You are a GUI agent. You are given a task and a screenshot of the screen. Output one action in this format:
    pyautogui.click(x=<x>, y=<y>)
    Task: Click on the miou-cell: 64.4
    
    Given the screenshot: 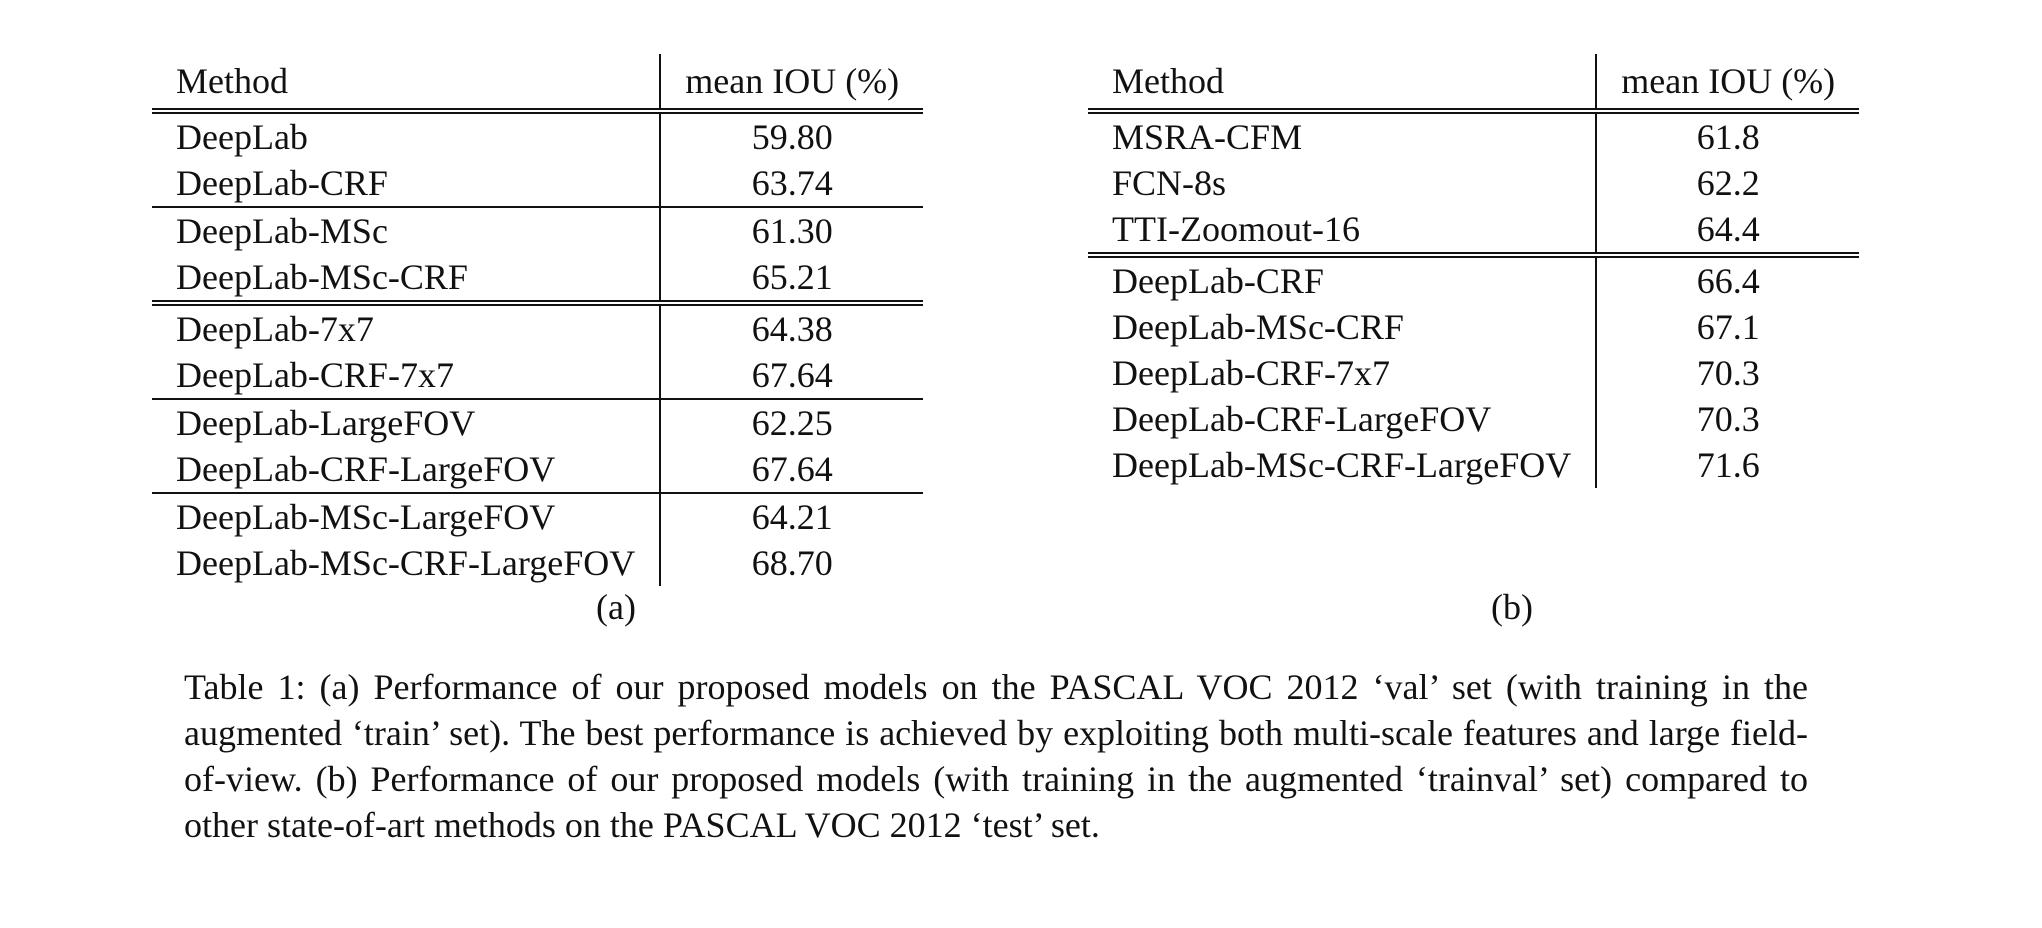 What is the action you would take?
    pyautogui.click(x=1727, y=232)
    